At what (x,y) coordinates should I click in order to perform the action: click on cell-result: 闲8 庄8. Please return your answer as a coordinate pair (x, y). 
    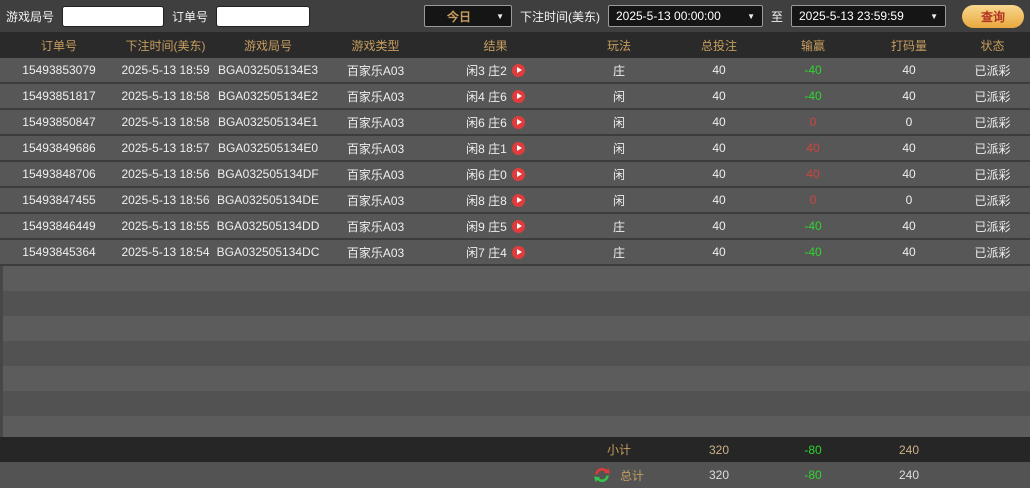
    Looking at the image, I should click on (495, 200).